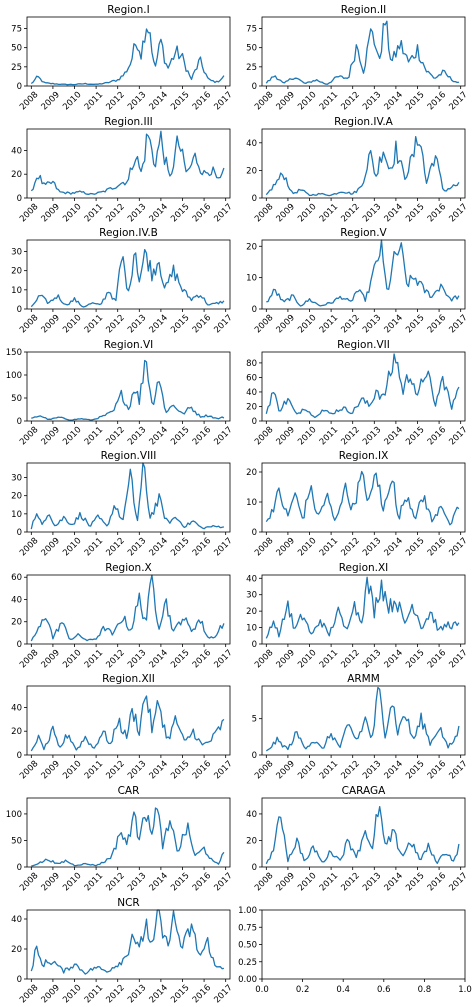  Describe the element at coordinates (363, 345) in the screenshot. I see `subplot-title: Region.VII` at that location.